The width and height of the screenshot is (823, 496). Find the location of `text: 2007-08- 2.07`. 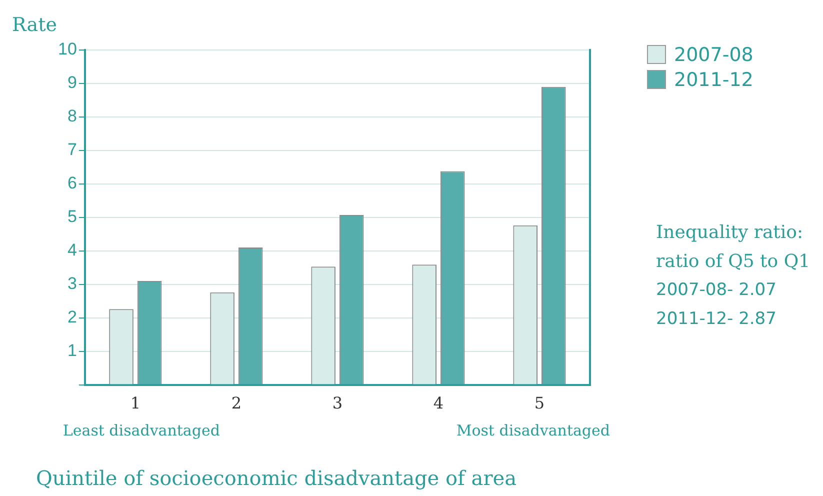

text: 2007-08- 2.07 is located at coordinates (717, 290).